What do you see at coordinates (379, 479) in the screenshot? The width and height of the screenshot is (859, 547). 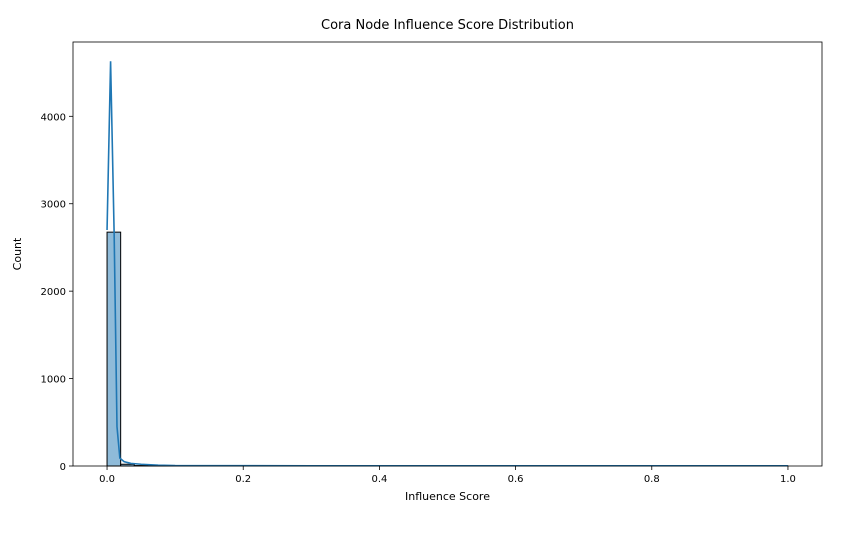 I see `x-tick-label: 0.4` at bounding box center [379, 479].